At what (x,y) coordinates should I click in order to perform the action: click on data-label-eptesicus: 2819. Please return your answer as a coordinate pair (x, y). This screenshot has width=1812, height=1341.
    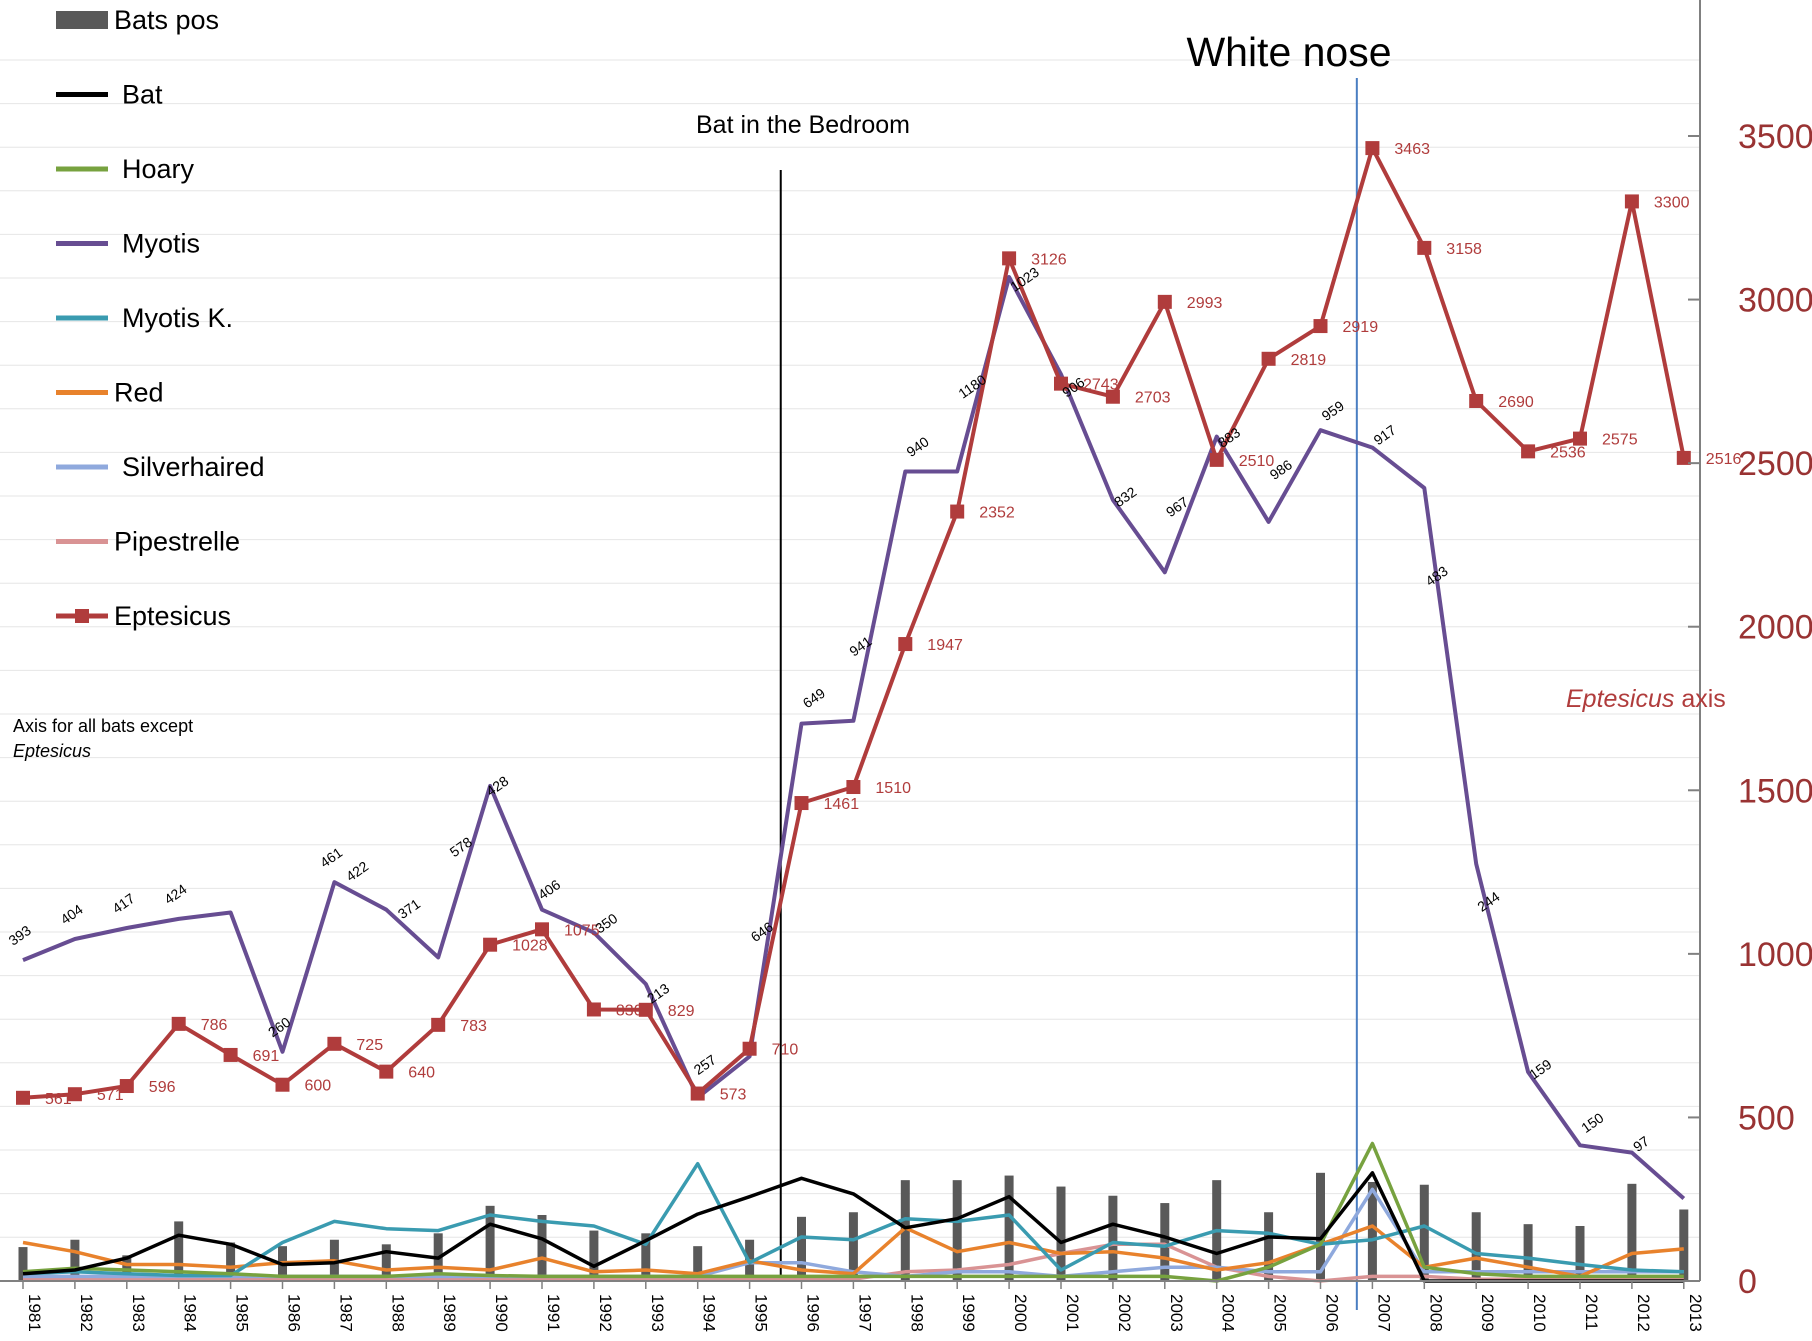
    Looking at the image, I should click on (1309, 360).